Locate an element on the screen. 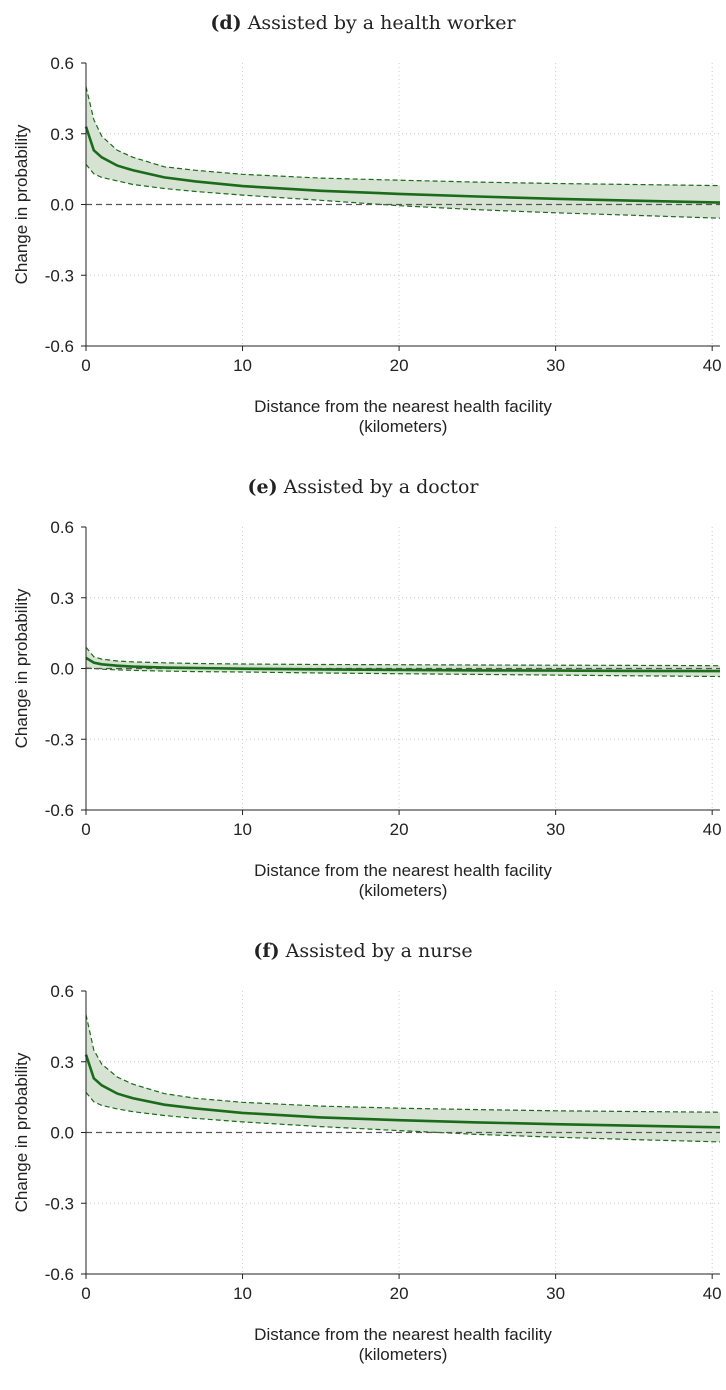  chart-title: (d) Assisted by a health worker is located at coordinates (363, 23).